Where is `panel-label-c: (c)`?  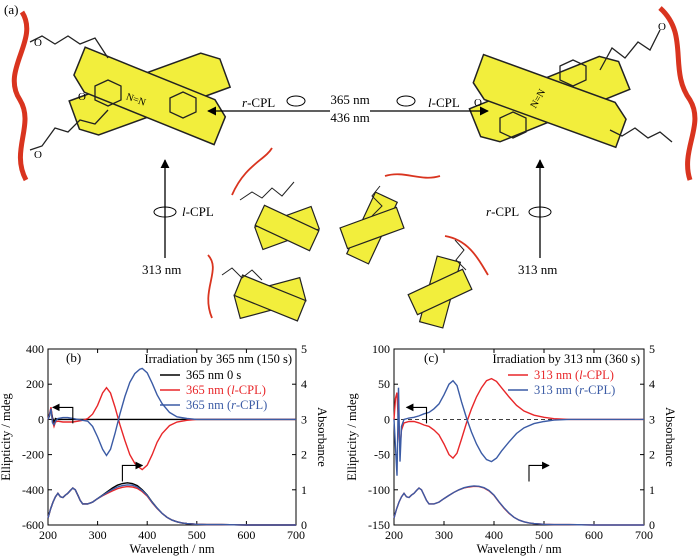 panel-label-c: (c) is located at coordinates (431, 357).